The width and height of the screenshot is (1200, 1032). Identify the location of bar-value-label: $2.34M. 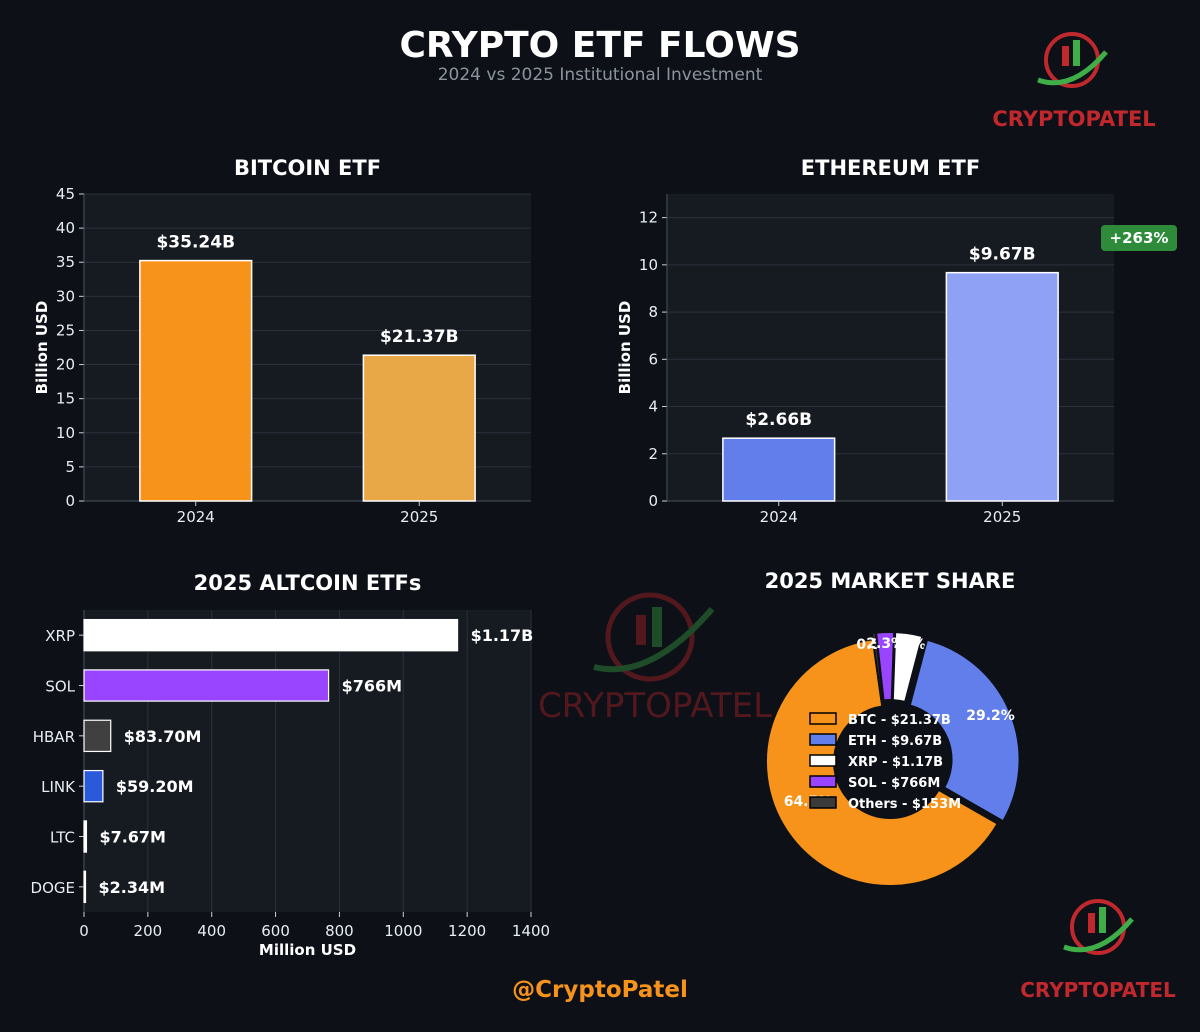
(132, 887).